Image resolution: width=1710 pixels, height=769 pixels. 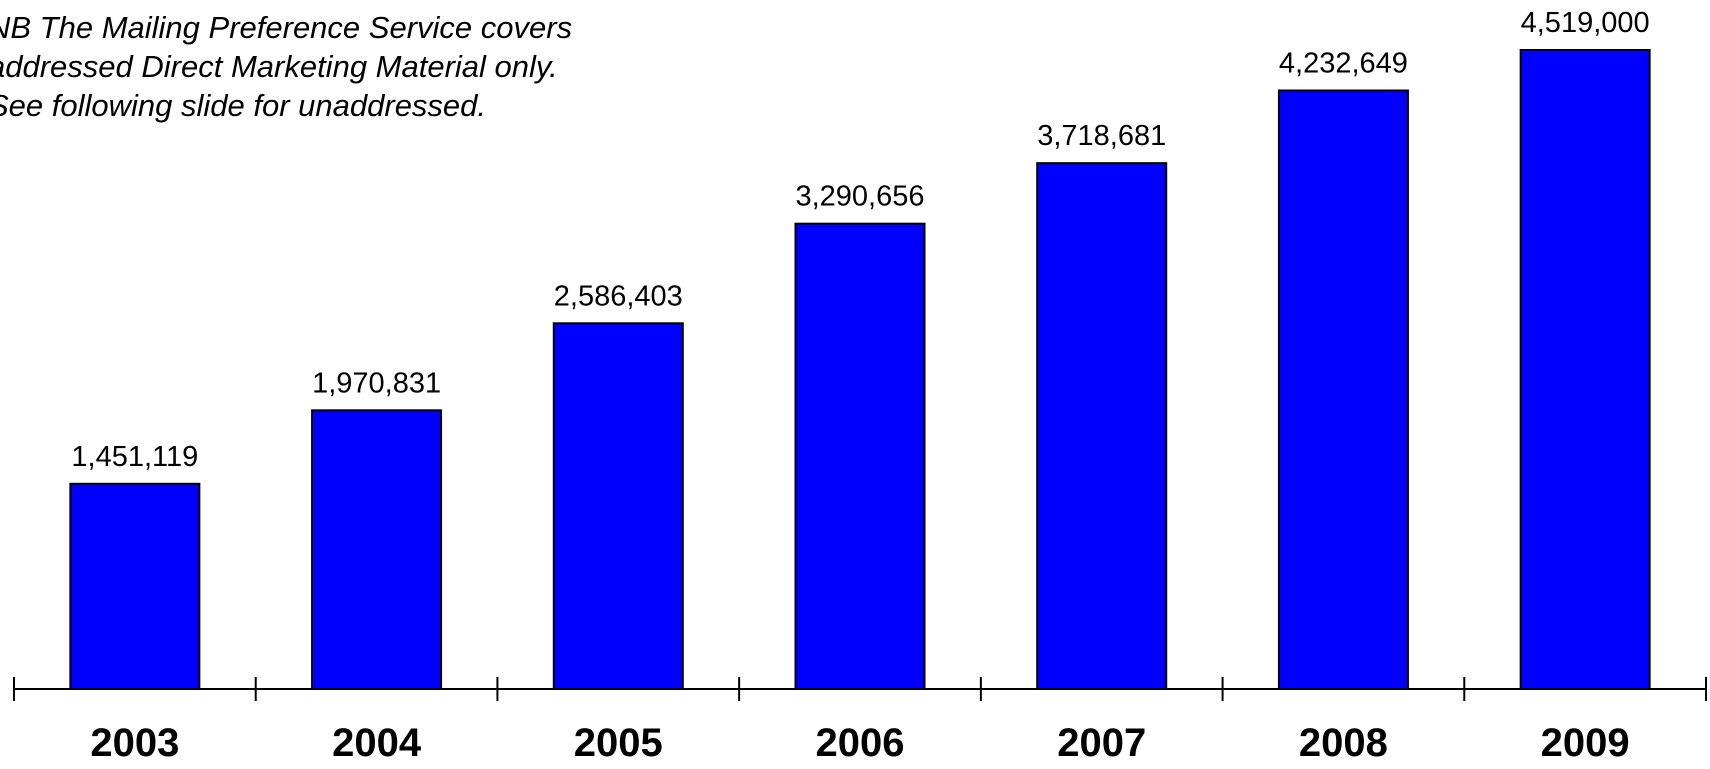 I want to click on bar-2005, so click(x=618, y=506).